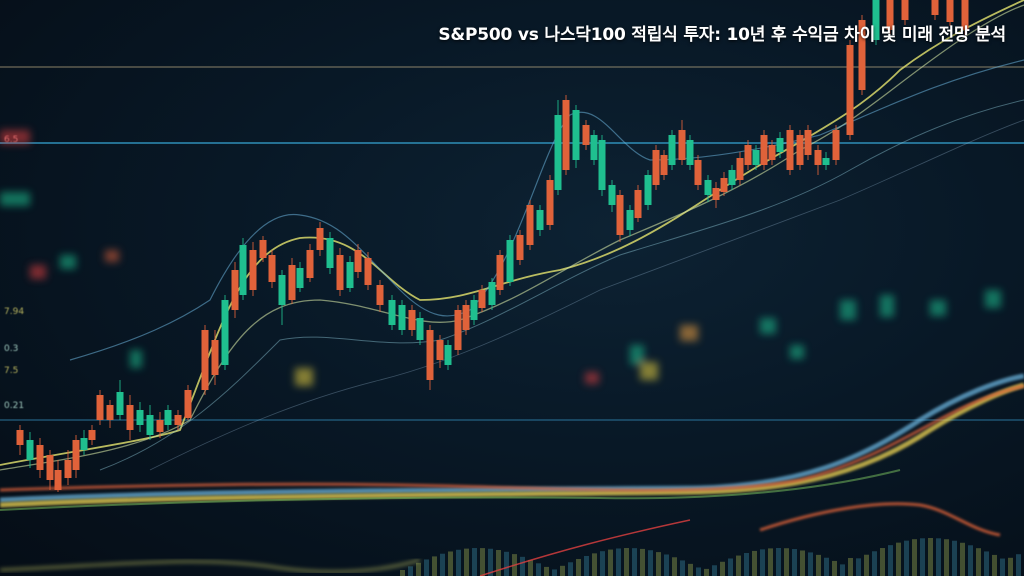 This screenshot has width=1024, height=576. Describe the element at coordinates (585, 547) in the screenshot. I see `signal-line-red` at that location.